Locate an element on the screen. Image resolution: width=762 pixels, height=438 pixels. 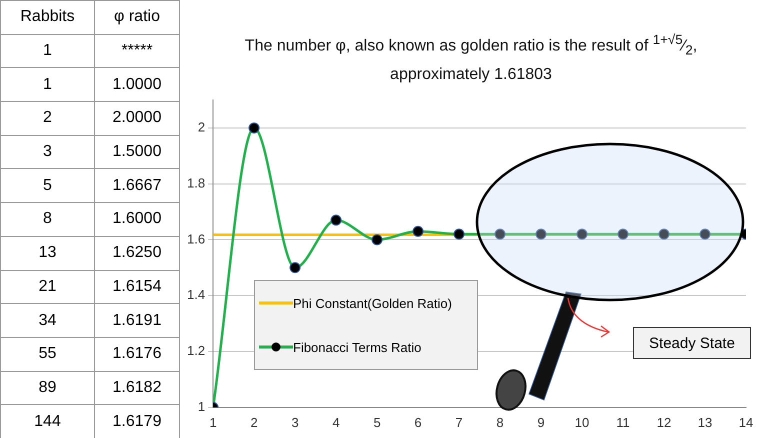
chart-subtitle: approximately 1.61803 is located at coordinates (471, 74).